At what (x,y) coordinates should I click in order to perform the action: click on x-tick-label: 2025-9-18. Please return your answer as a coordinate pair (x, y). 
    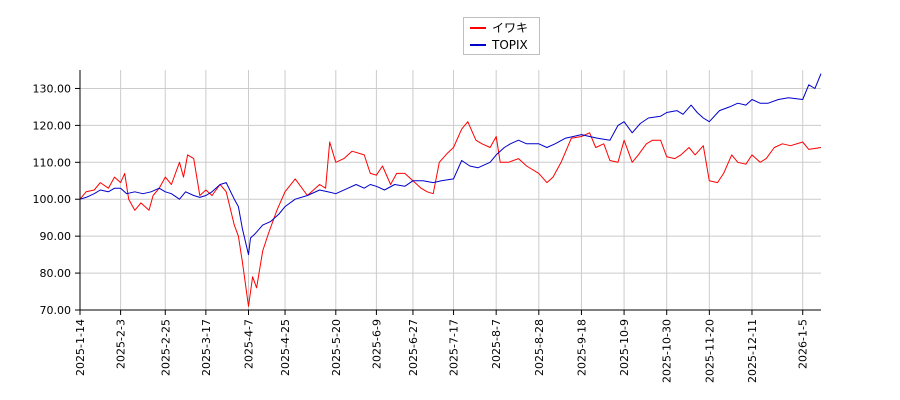
    Looking at the image, I should click on (581, 347).